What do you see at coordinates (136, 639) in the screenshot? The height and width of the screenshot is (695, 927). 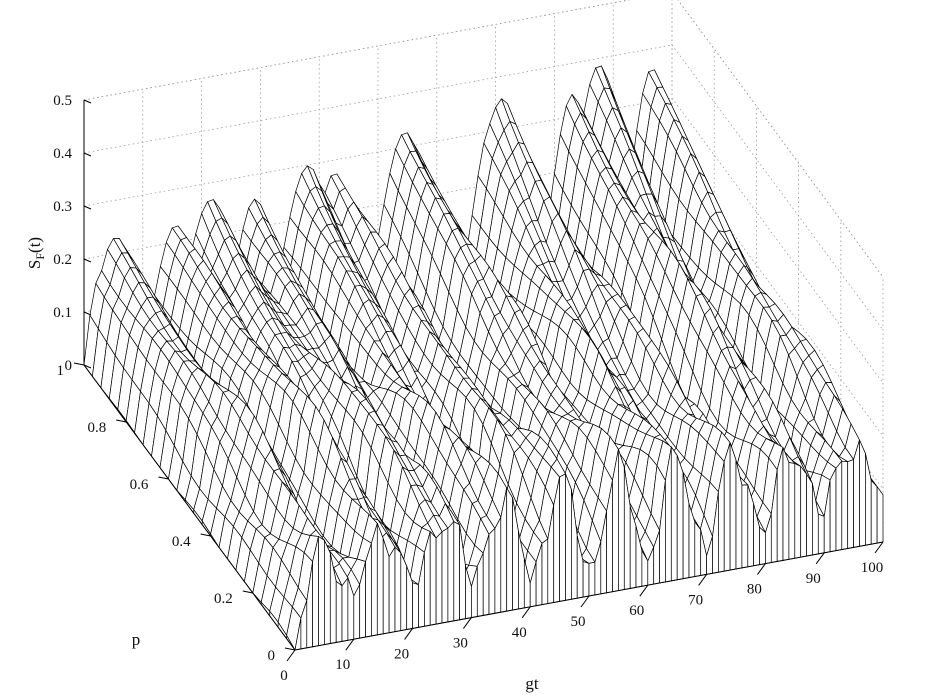 I see `y-axis-label: p` at bounding box center [136, 639].